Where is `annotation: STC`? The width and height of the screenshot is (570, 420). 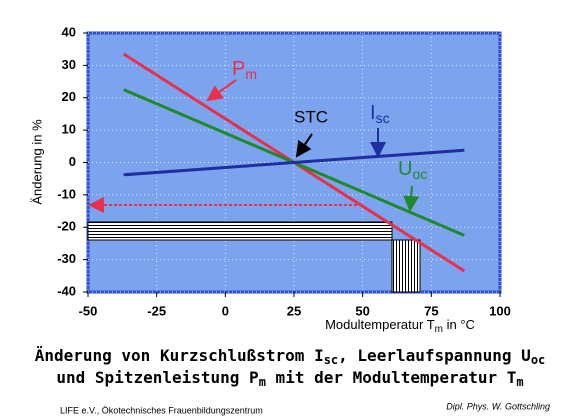
annotation: STC is located at coordinates (311, 116).